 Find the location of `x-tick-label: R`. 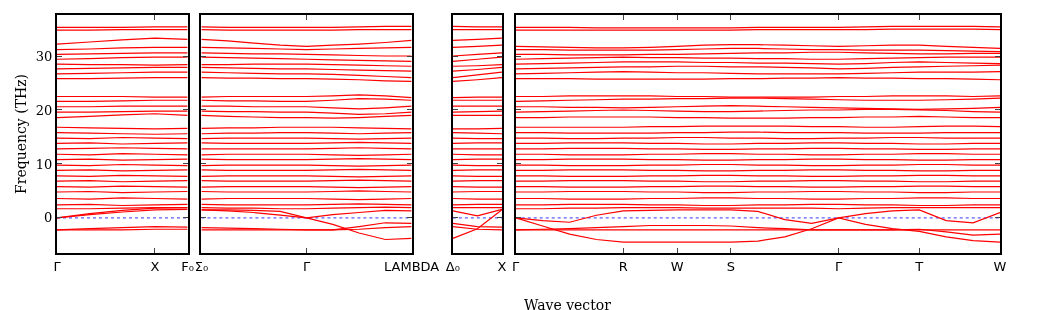

x-tick-label: R is located at coordinates (623, 266).